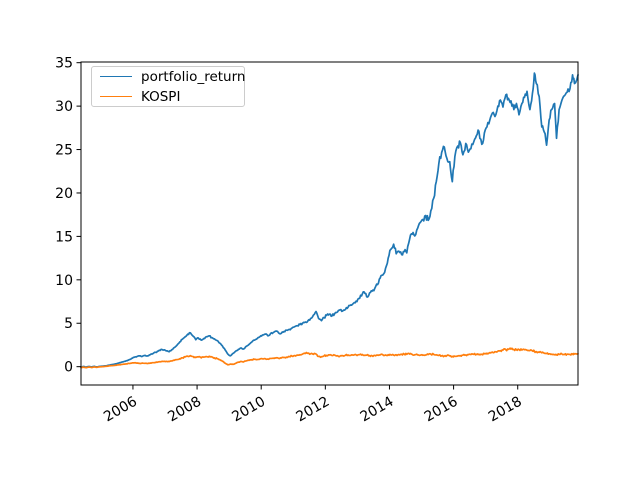  What do you see at coordinates (68, 368) in the screenshot?
I see `y-tick-label: 0` at bounding box center [68, 368].